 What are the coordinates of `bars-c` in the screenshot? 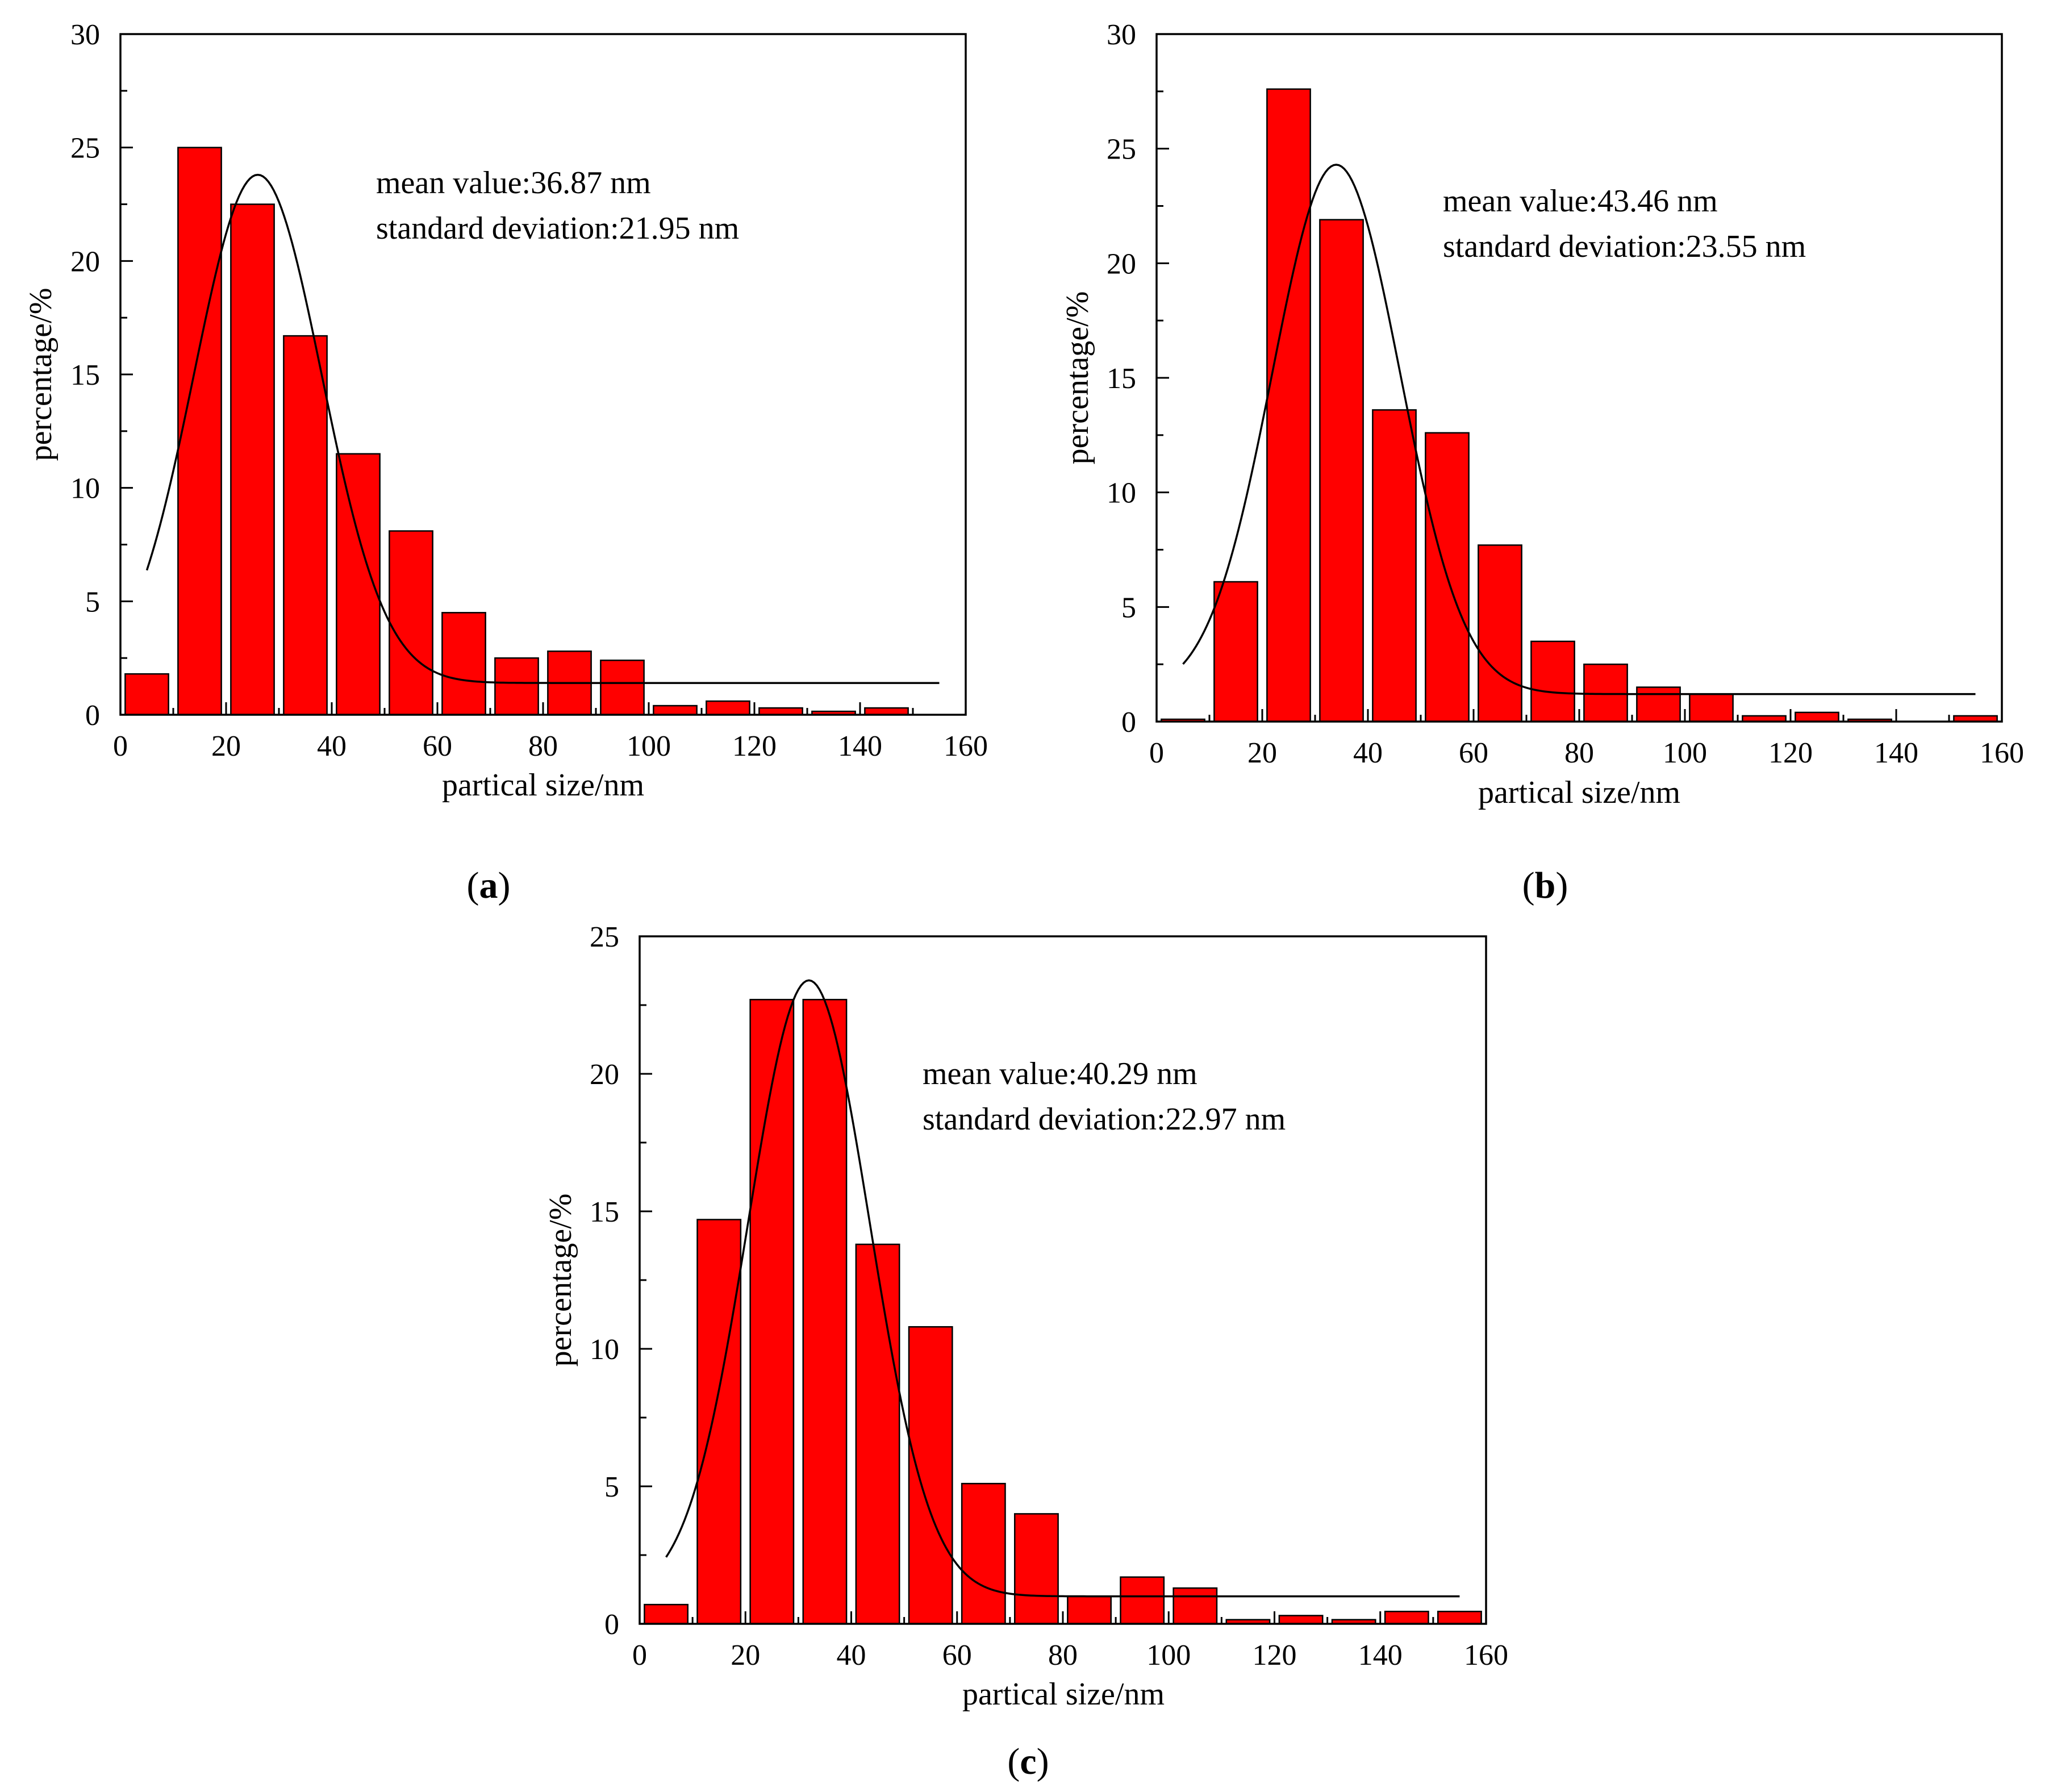 It's located at (1063, 1312).